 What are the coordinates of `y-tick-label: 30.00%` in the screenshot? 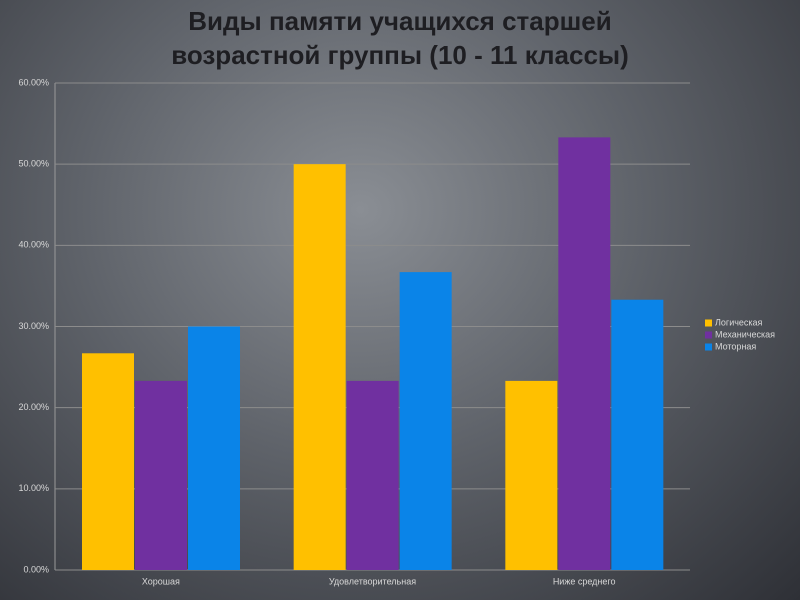 It's located at (33, 326).